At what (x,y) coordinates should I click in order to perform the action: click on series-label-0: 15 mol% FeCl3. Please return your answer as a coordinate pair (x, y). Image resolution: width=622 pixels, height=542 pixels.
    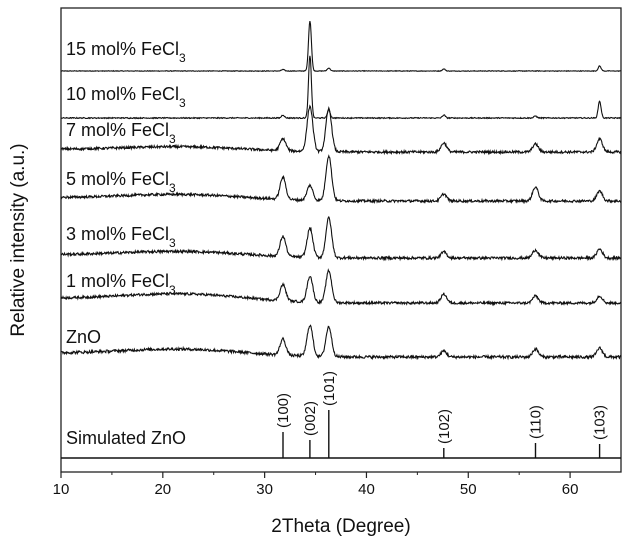
    Looking at the image, I should click on (126, 52).